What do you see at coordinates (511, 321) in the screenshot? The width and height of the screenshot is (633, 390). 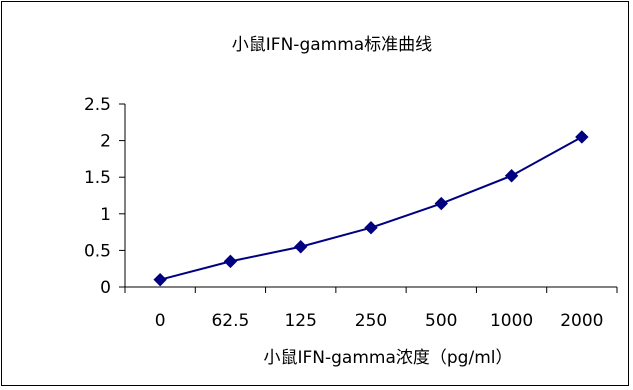 I see `x-tick-label: 1000` at bounding box center [511, 321].